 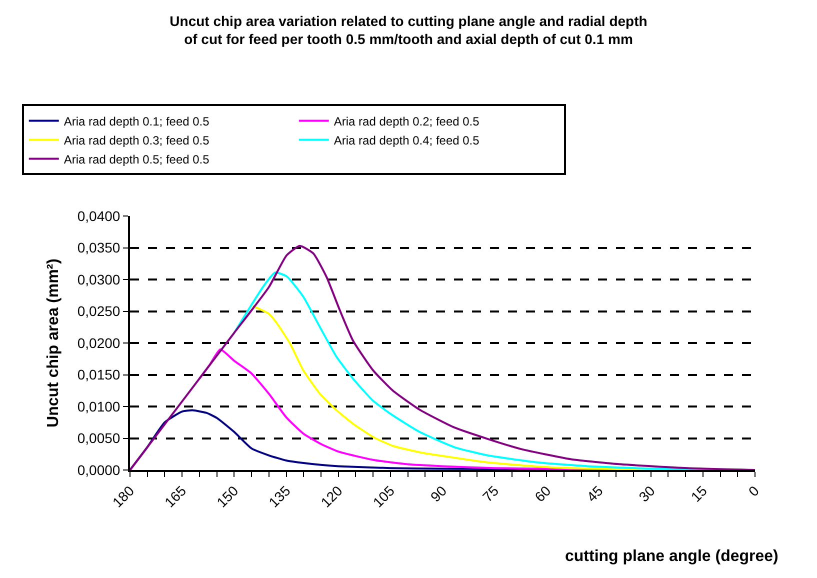 I want to click on y-tick-label: 0,0350, so click(x=98, y=248).